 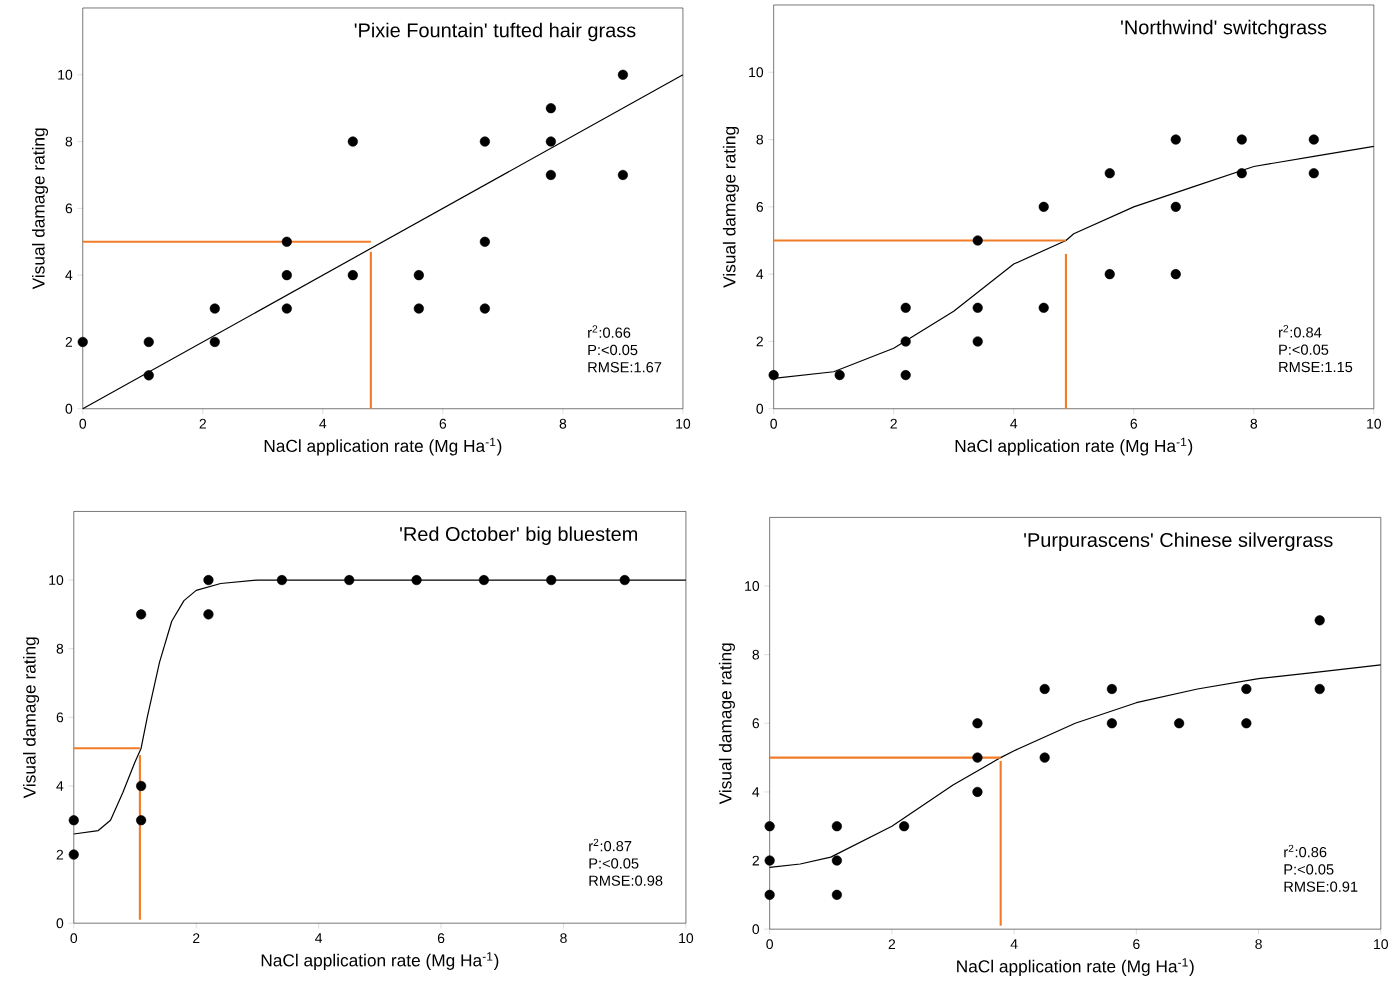 What do you see at coordinates (1316, 367) in the screenshot?
I see `annotation: RMSE:1.15` at bounding box center [1316, 367].